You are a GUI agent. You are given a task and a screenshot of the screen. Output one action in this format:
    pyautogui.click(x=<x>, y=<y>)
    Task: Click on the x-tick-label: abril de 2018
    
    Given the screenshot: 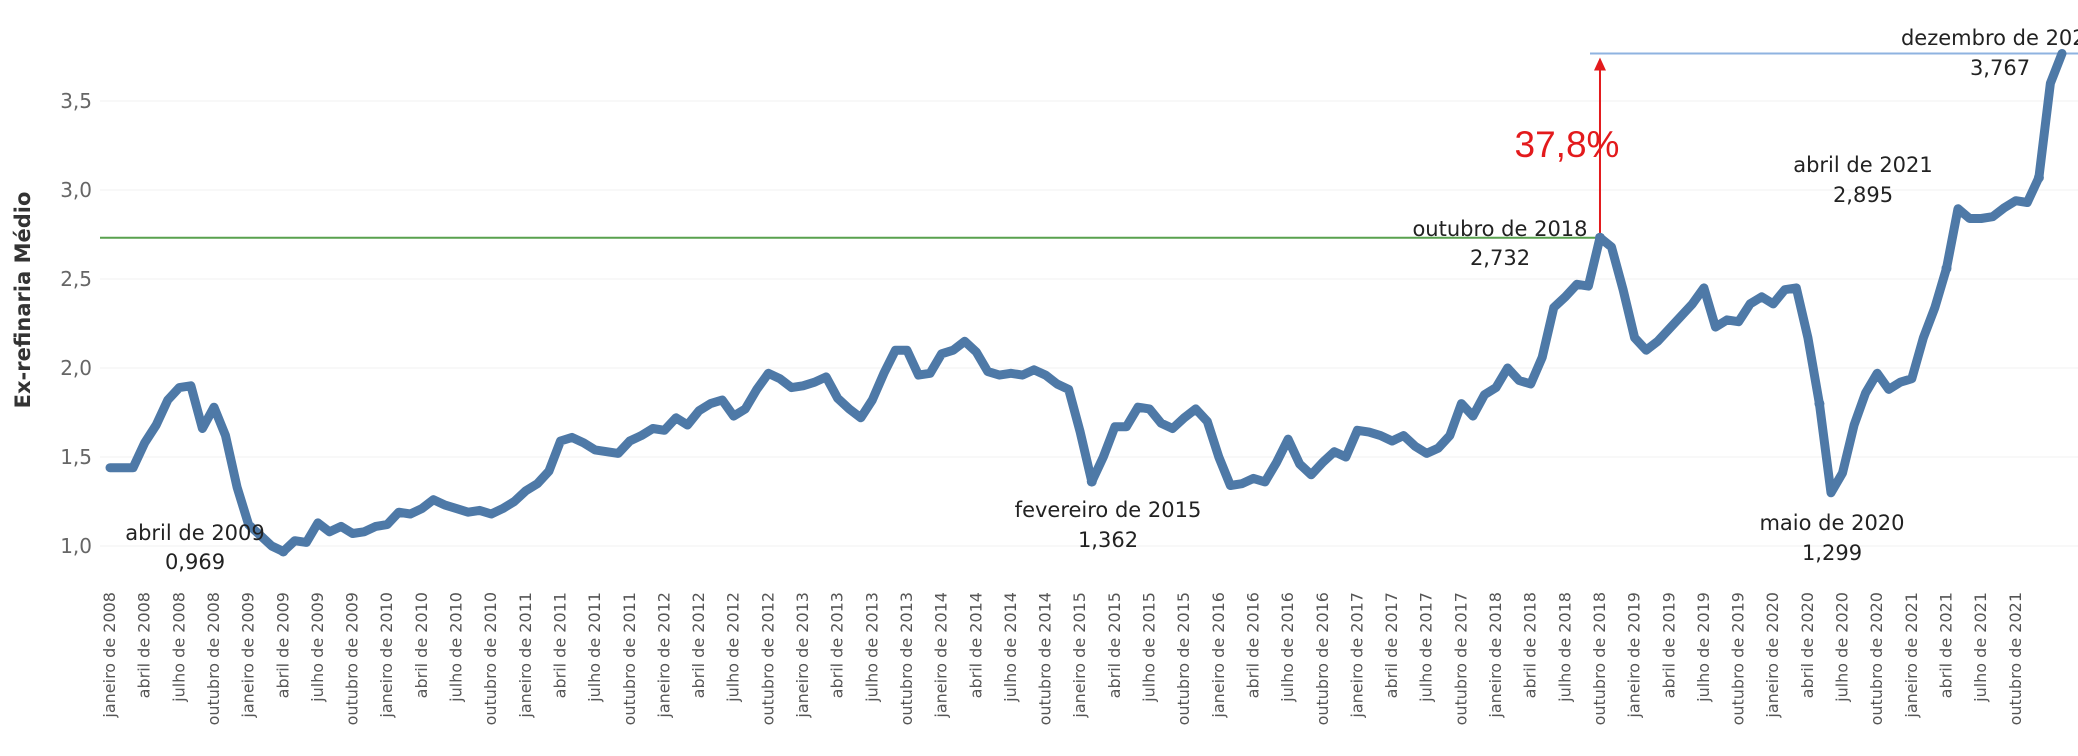 What is the action you would take?
    pyautogui.click(x=1530, y=645)
    